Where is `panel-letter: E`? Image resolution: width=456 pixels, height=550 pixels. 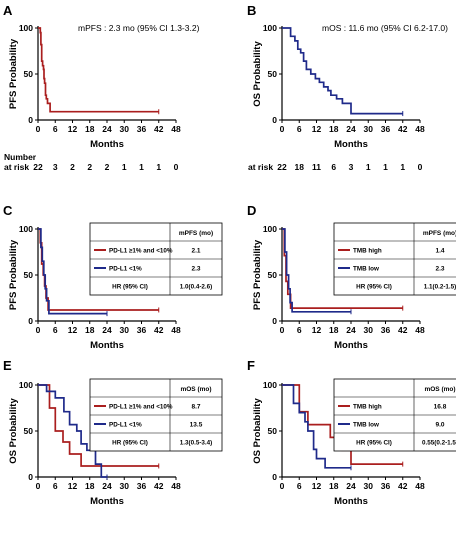
panel-letter: E is located at coordinates (7, 365).